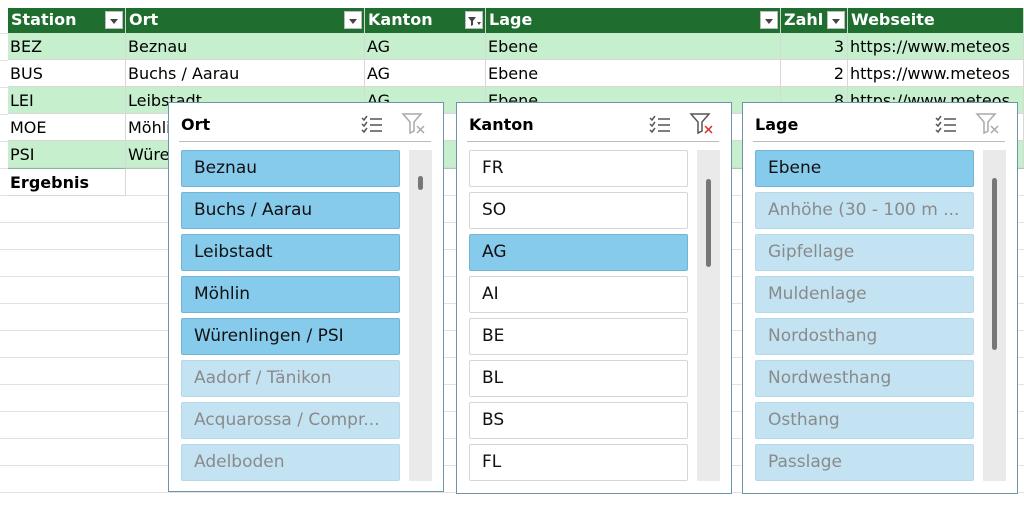 The image size is (1024, 506). What do you see at coordinates (578, 462) in the screenshot?
I see `slicer-item: FL` at bounding box center [578, 462].